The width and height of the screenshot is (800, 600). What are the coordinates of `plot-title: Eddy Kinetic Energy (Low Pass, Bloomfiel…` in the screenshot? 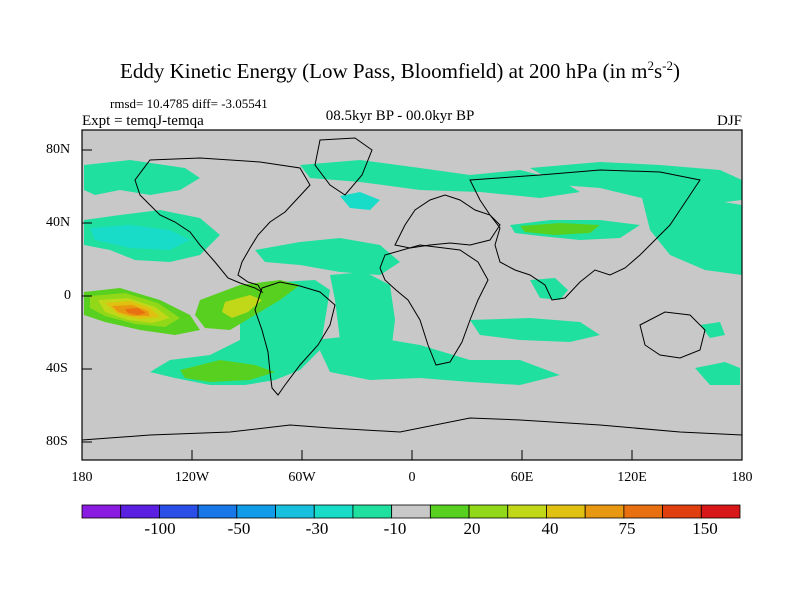 It's located at (400, 70).